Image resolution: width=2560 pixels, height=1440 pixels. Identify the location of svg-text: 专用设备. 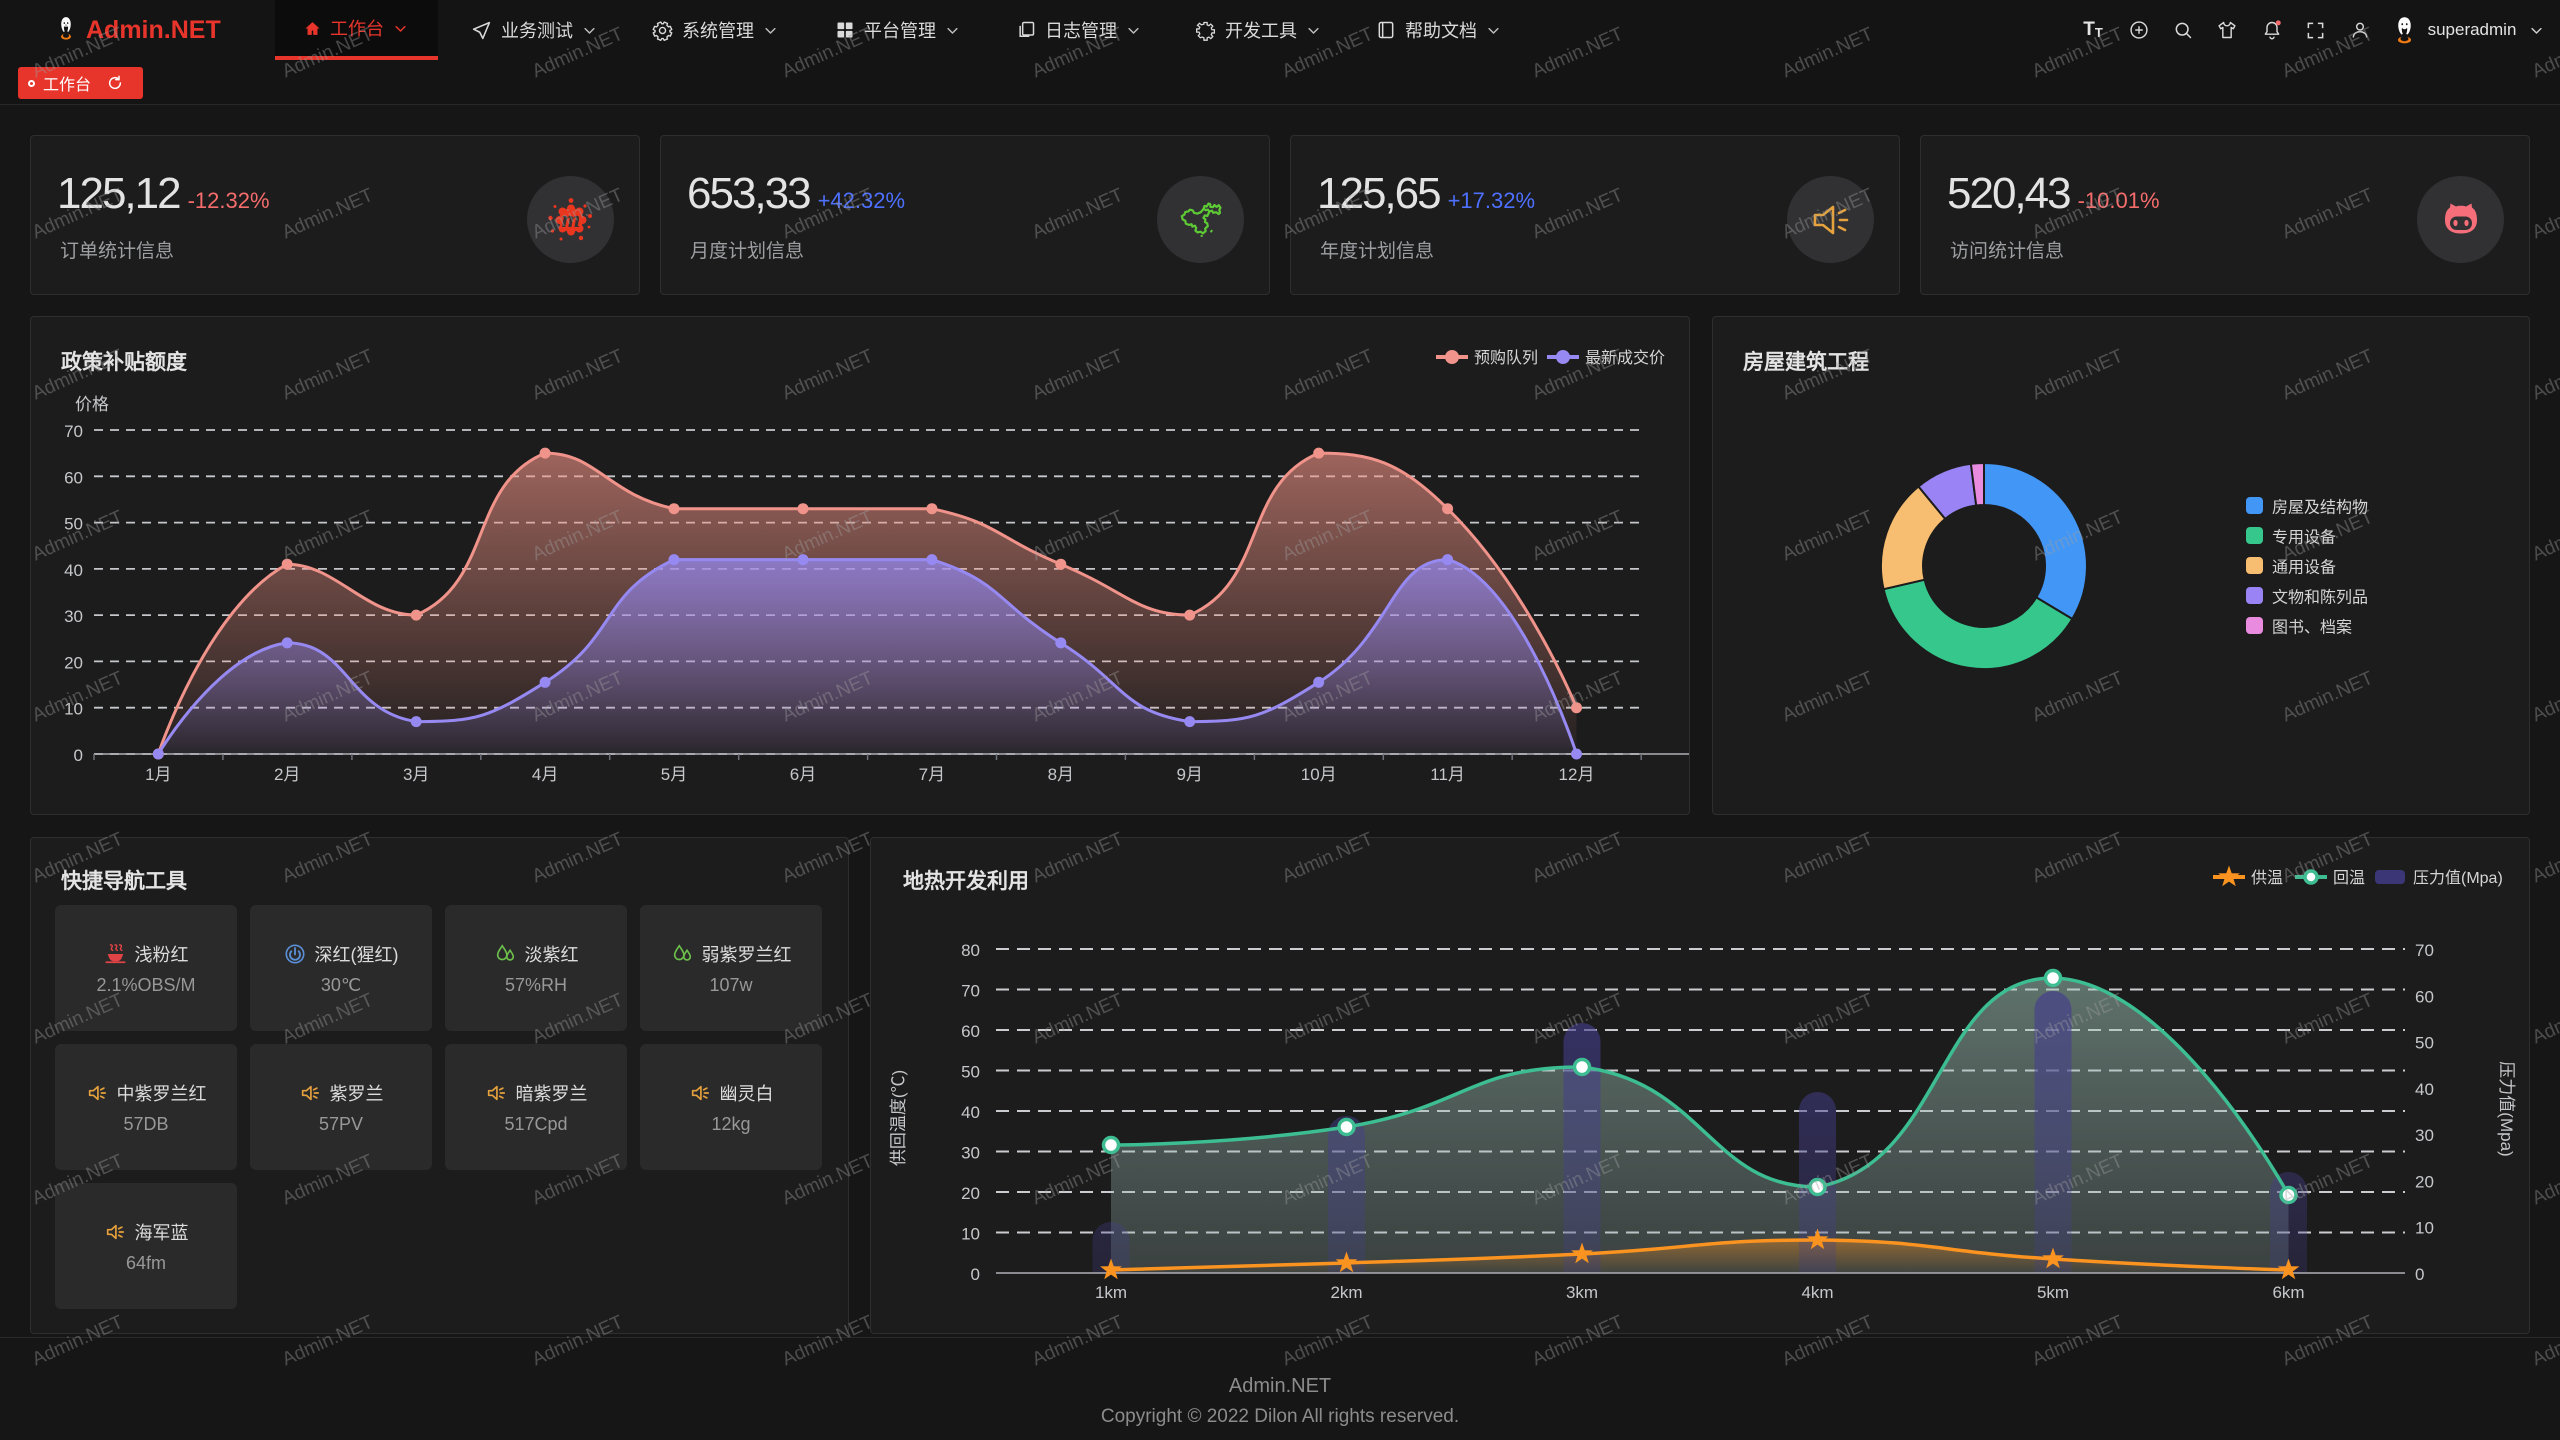
(2304, 538).